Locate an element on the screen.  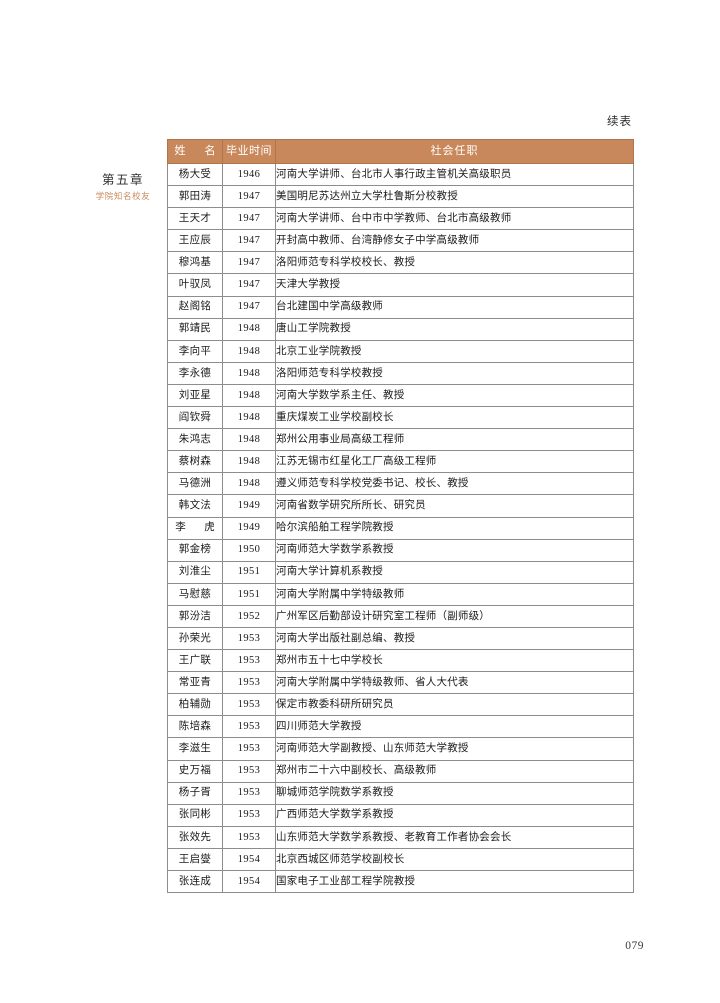
cell-alumni-name: 李永德 is located at coordinates (195, 373).